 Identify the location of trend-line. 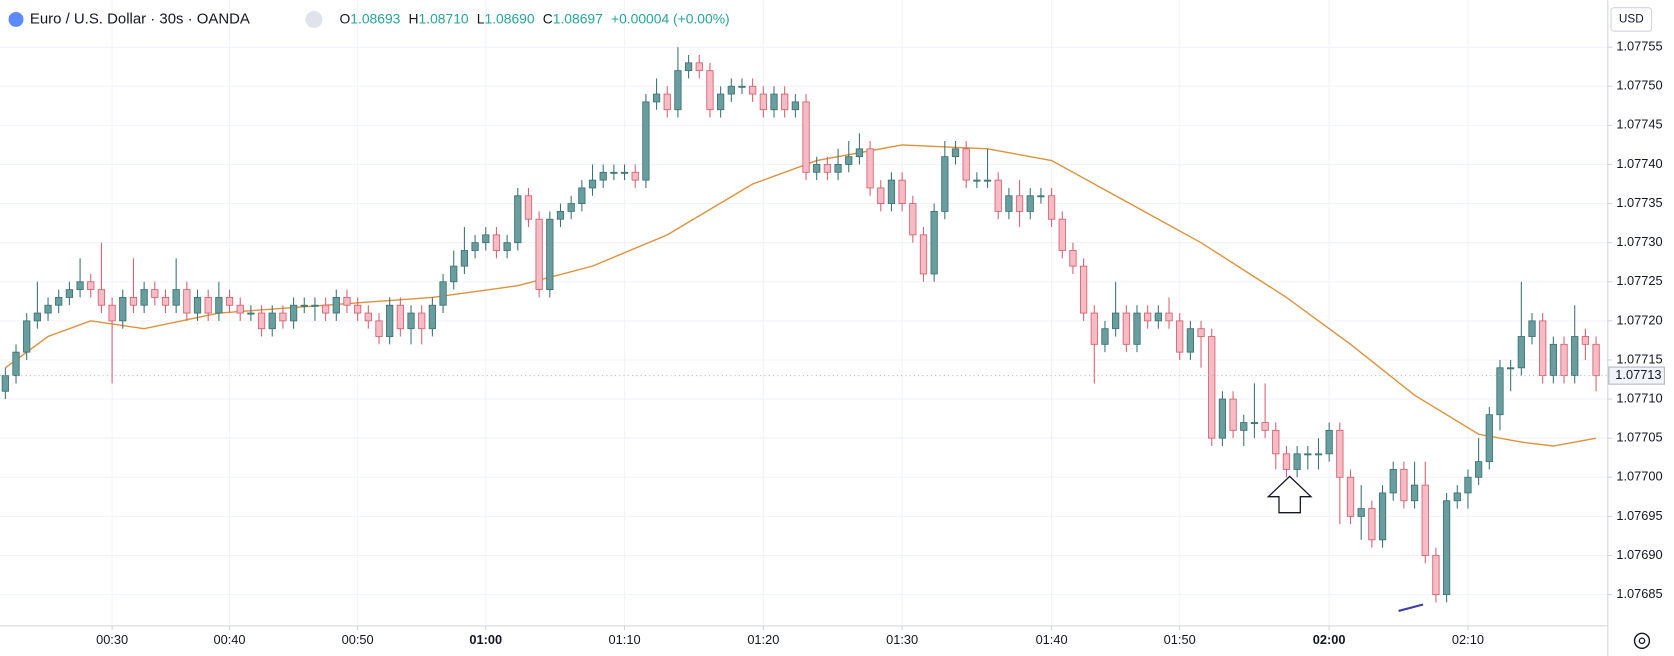
(1411, 607).